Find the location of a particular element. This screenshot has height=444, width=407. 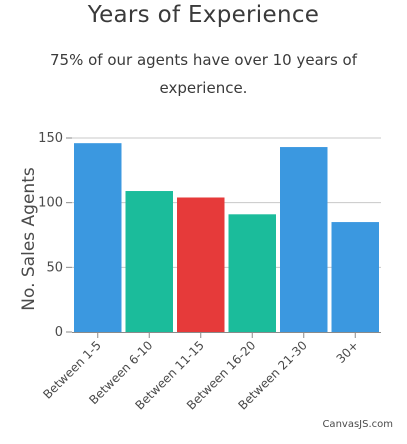

y-axis-ticks: 0 50 100 150 is located at coordinates (55, 235).